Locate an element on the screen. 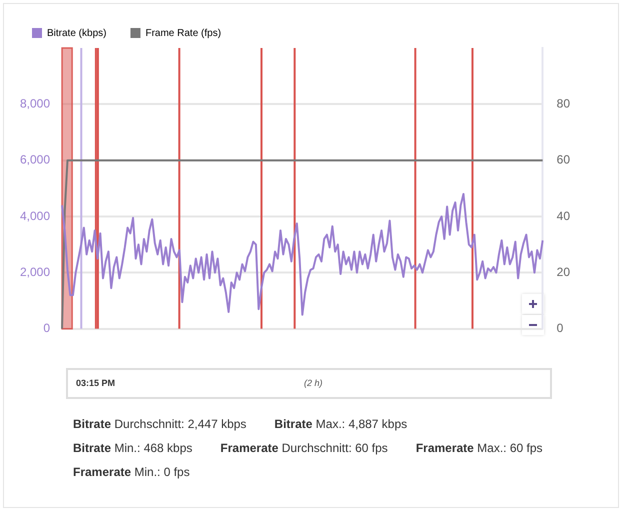 The height and width of the screenshot is (514, 624). text: (2 h) is located at coordinates (313, 383).